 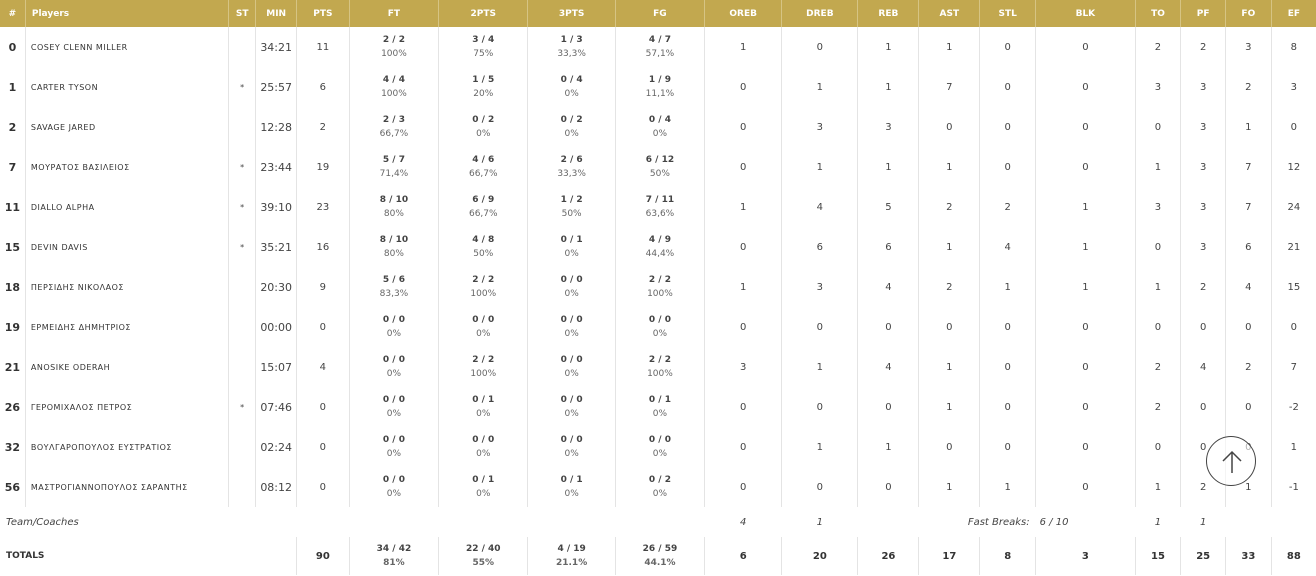 What do you see at coordinates (1294, 247) in the screenshot?
I see `player-ef: 21` at bounding box center [1294, 247].